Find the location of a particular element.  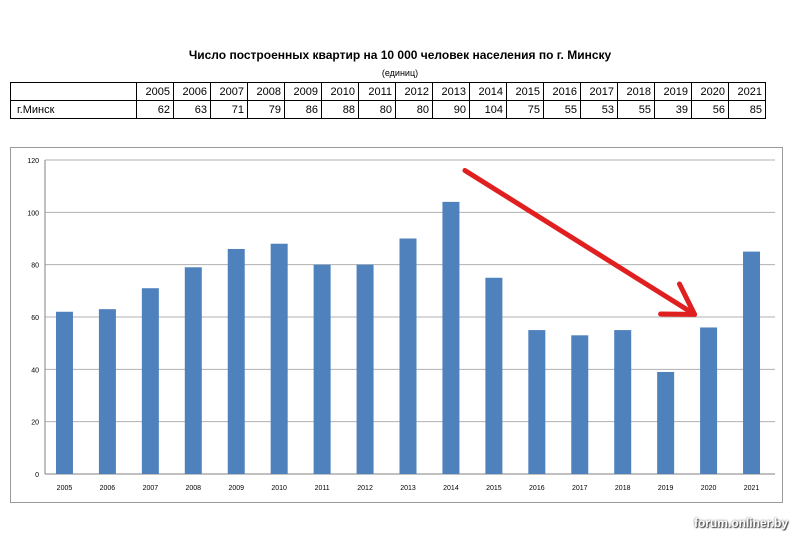

x-tick-label: 2007 is located at coordinates (151, 488).